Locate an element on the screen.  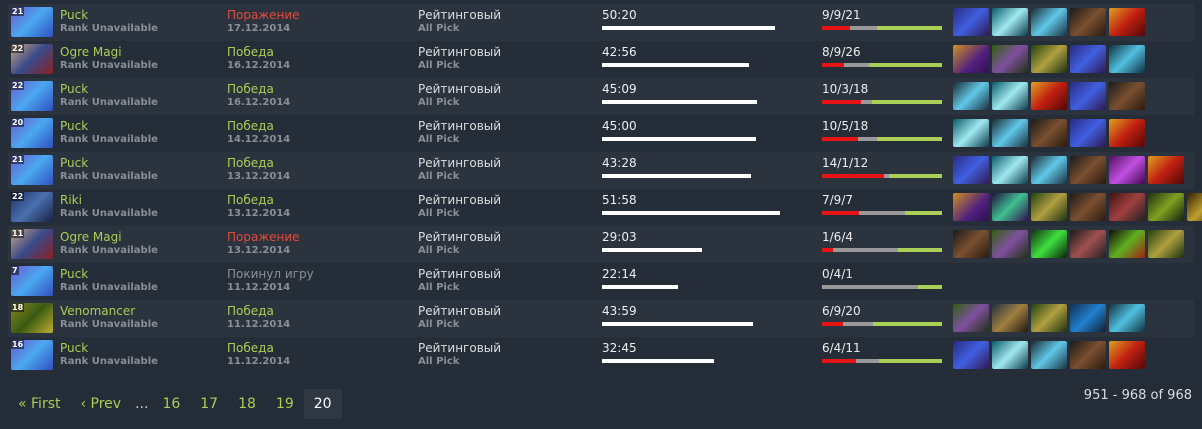
kda-text: 0/4/1 is located at coordinates (837, 274).